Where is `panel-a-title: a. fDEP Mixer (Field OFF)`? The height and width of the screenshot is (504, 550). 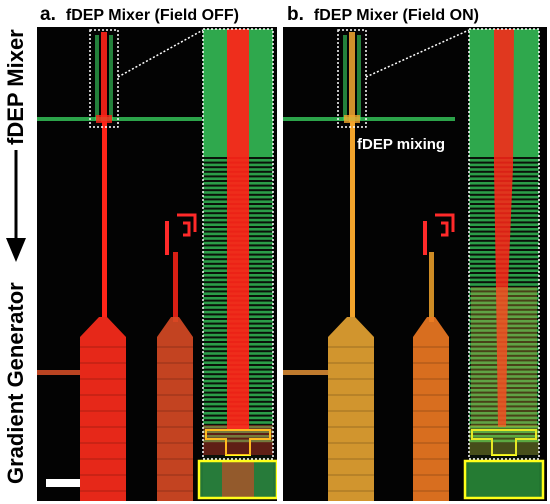 panel-a-title: a. fDEP Mixer (Field OFF) is located at coordinates (139, 15).